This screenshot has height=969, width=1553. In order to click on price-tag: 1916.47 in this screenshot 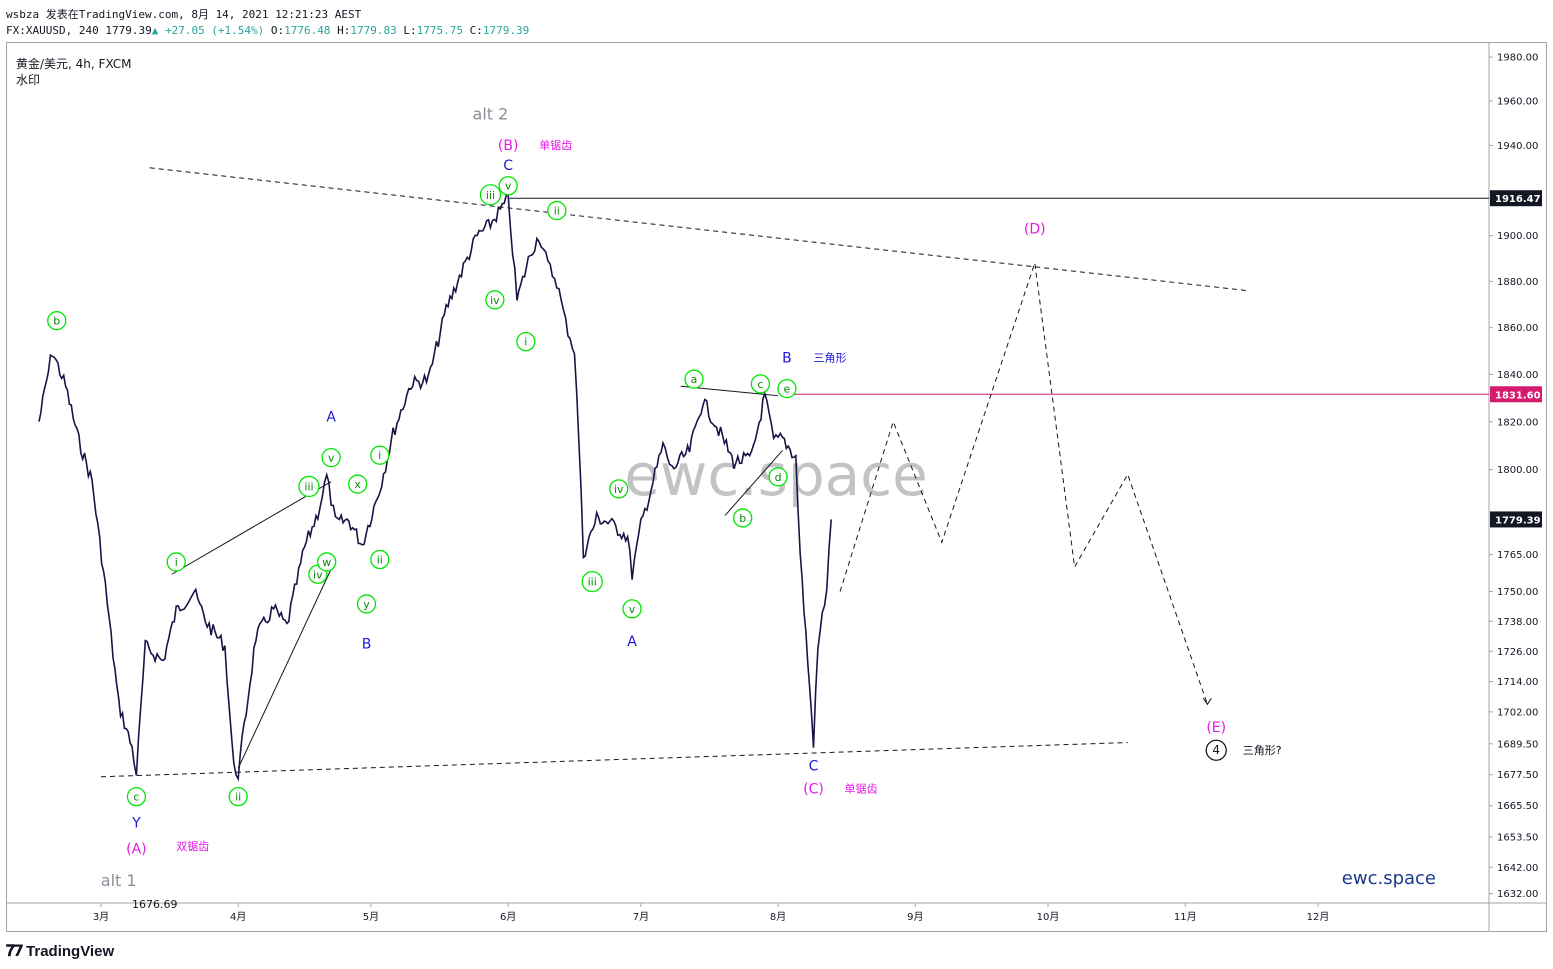, I will do `click(1516, 198)`.